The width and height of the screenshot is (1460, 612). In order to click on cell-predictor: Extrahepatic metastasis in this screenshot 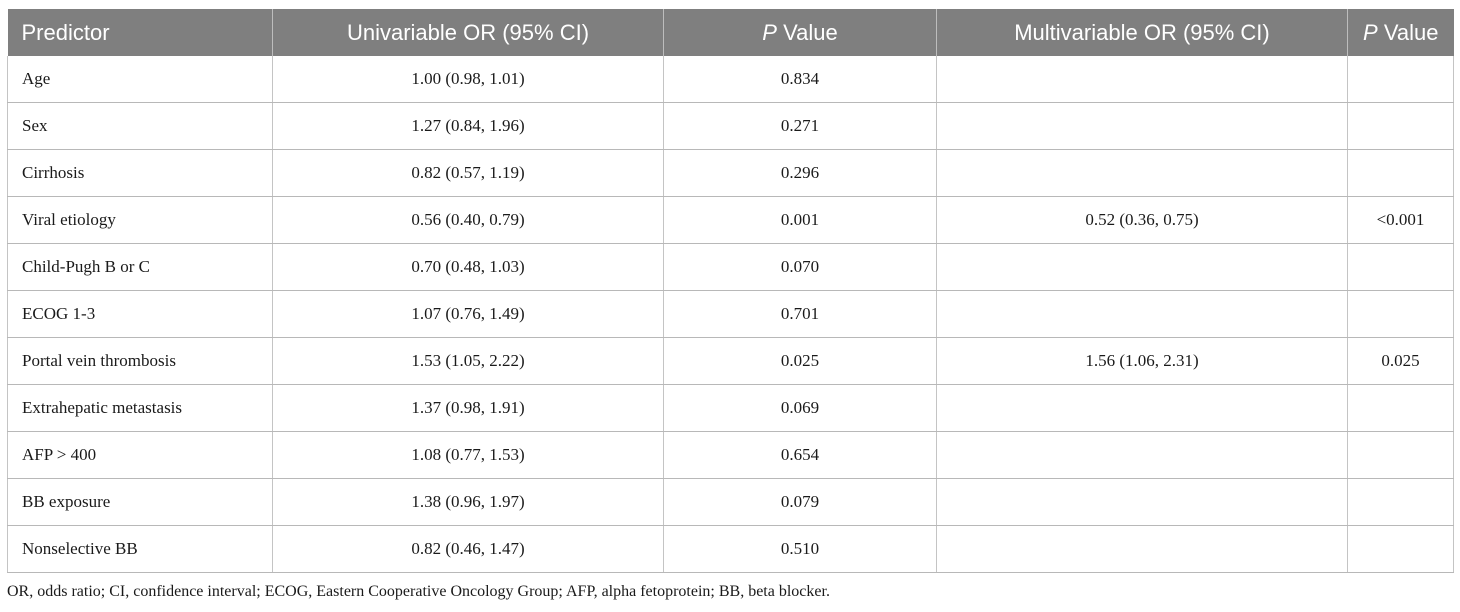, I will do `click(140, 408)`.